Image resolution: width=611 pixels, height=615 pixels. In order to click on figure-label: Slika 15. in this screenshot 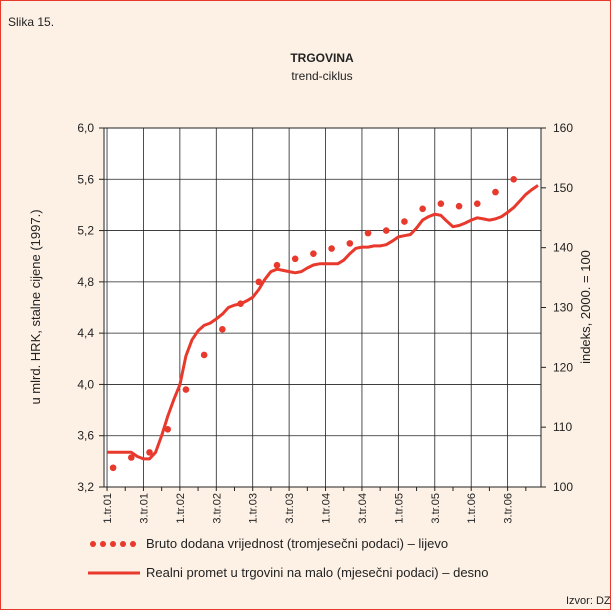, I will do `click(31, 22)`.